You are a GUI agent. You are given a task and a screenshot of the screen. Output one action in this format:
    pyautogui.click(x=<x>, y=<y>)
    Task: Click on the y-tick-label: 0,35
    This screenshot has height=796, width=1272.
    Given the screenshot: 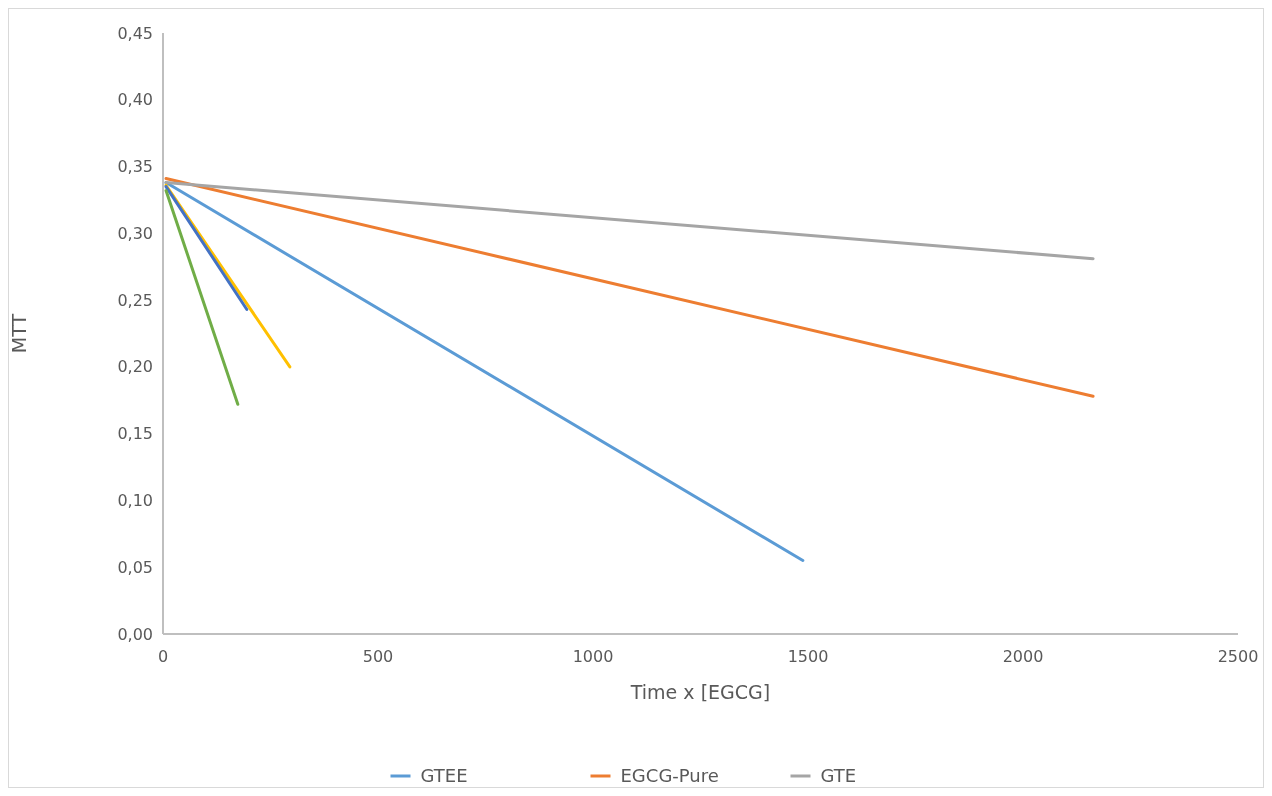 What is the action you would take?
    pyautogui.click(x=135, y=167)
    